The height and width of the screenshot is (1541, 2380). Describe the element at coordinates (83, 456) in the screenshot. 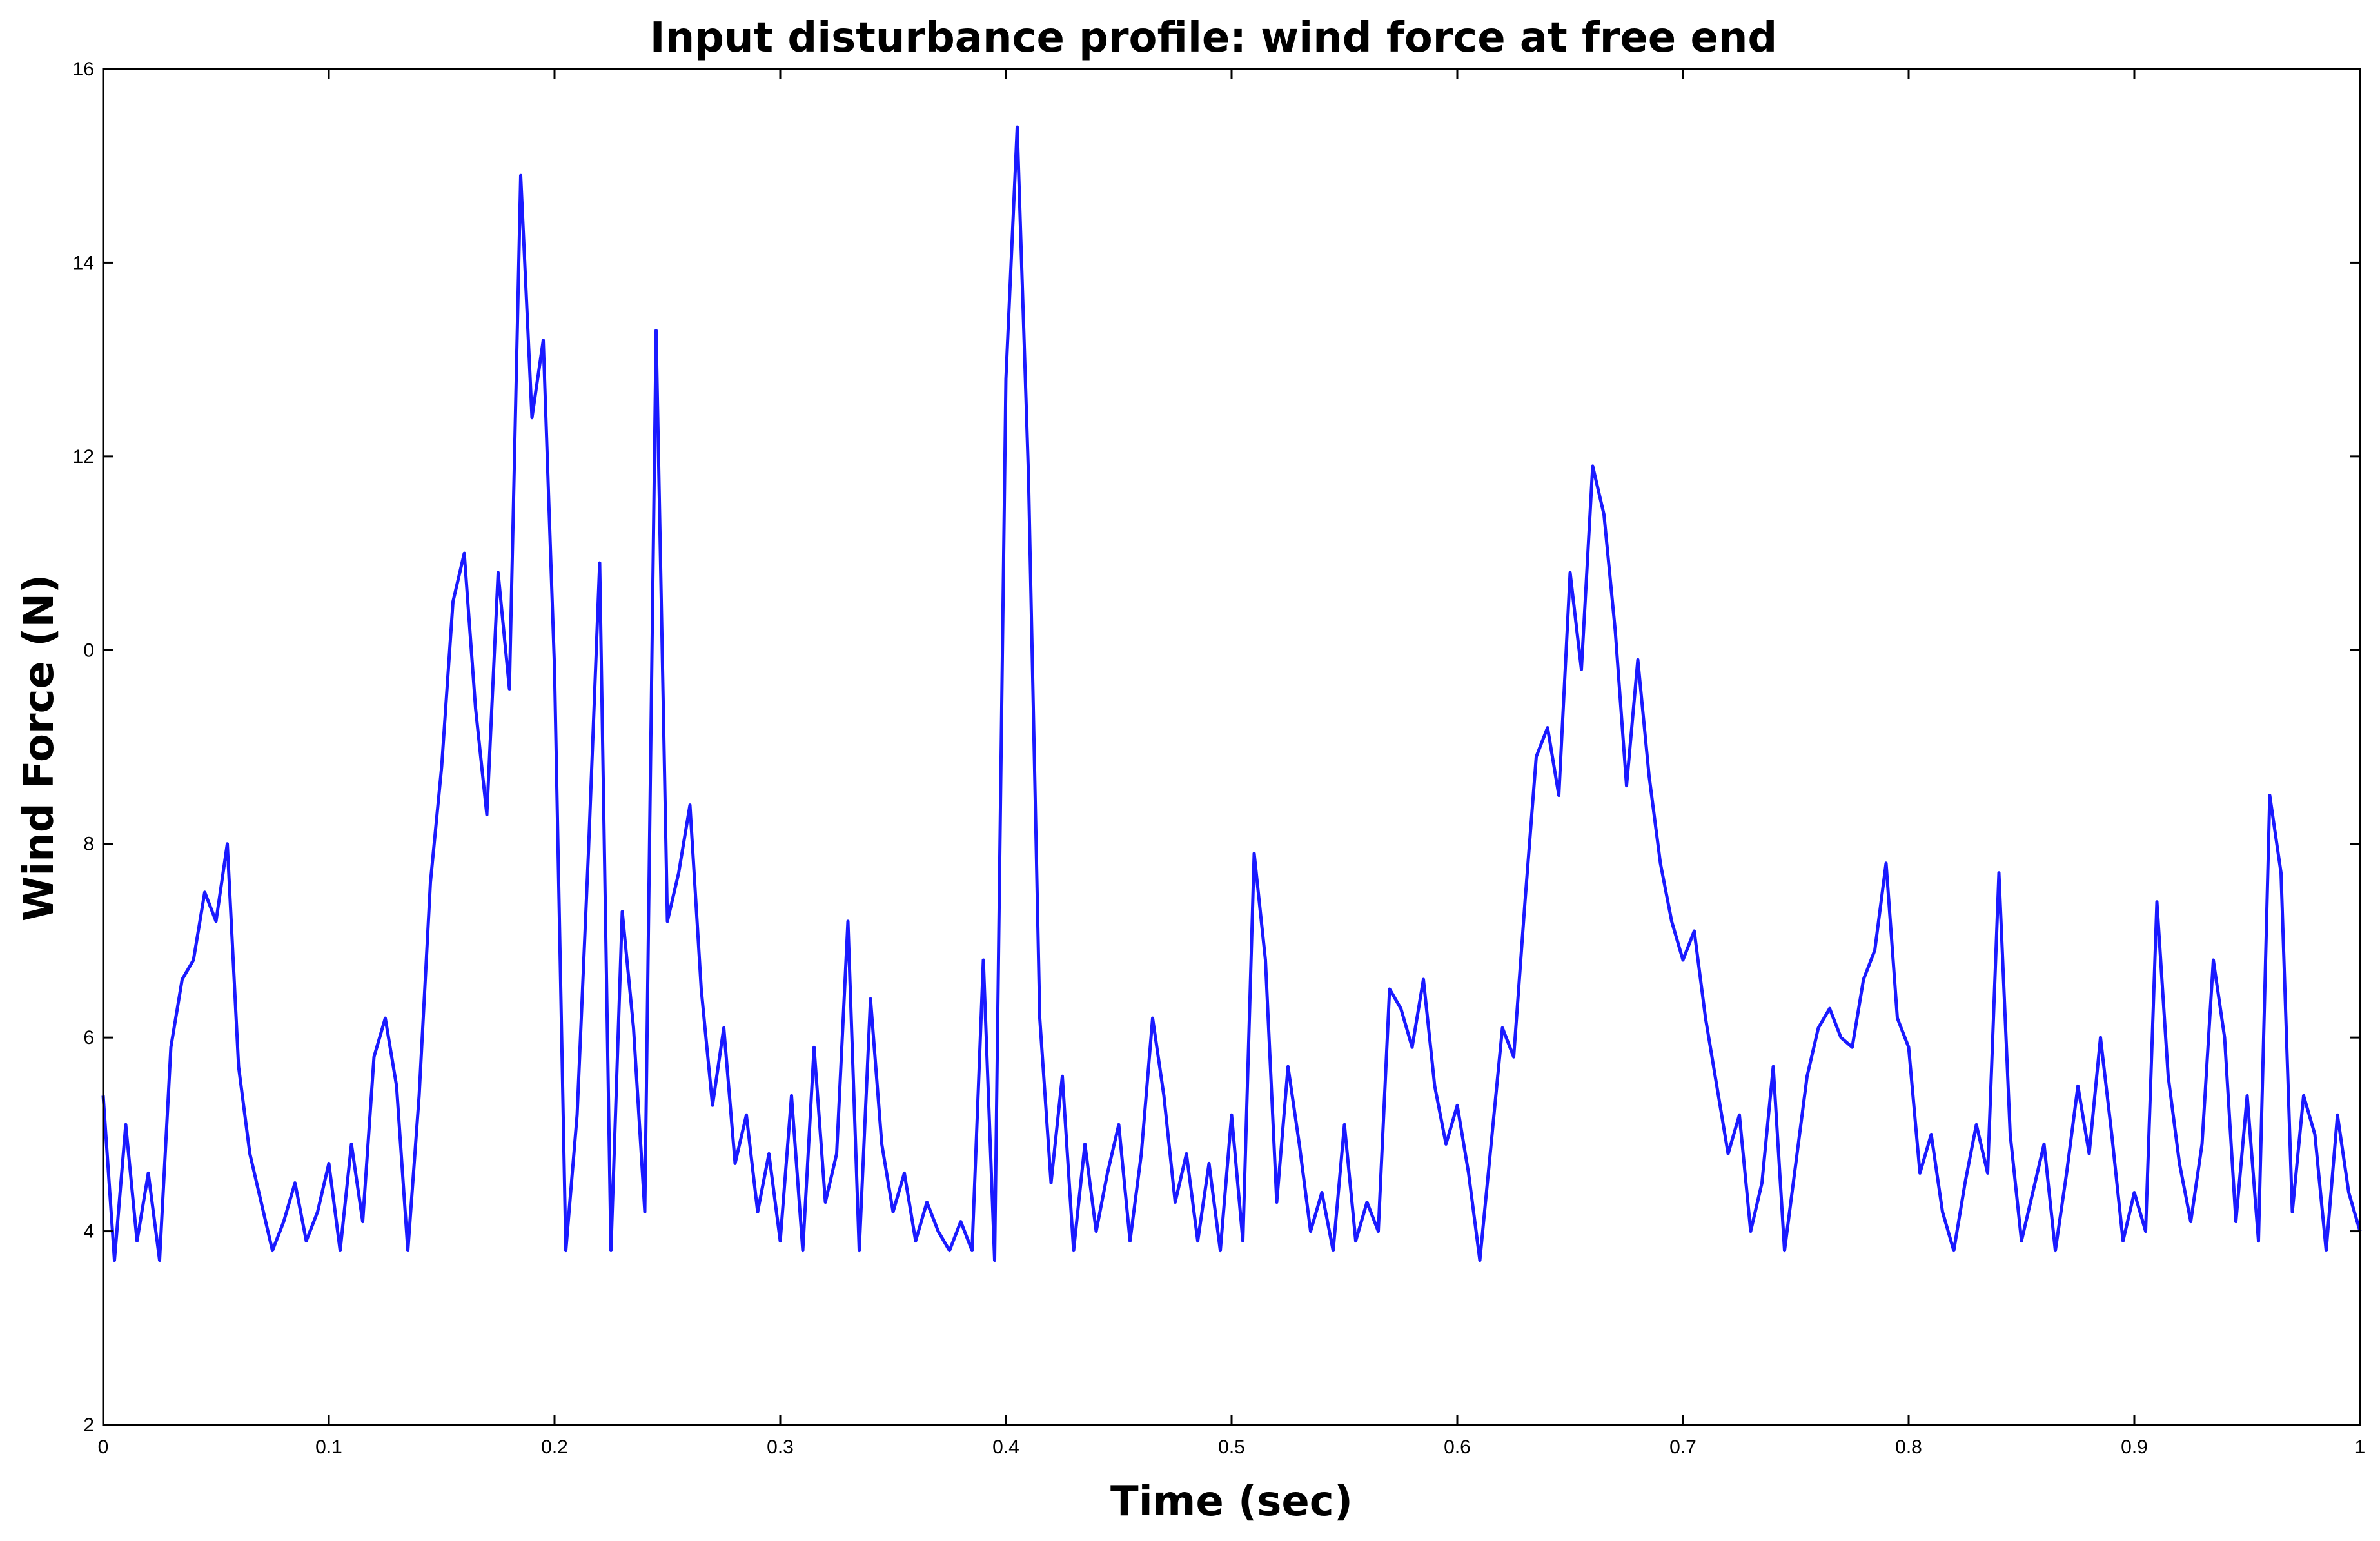

I see `y-tick-label: 12` at that location.